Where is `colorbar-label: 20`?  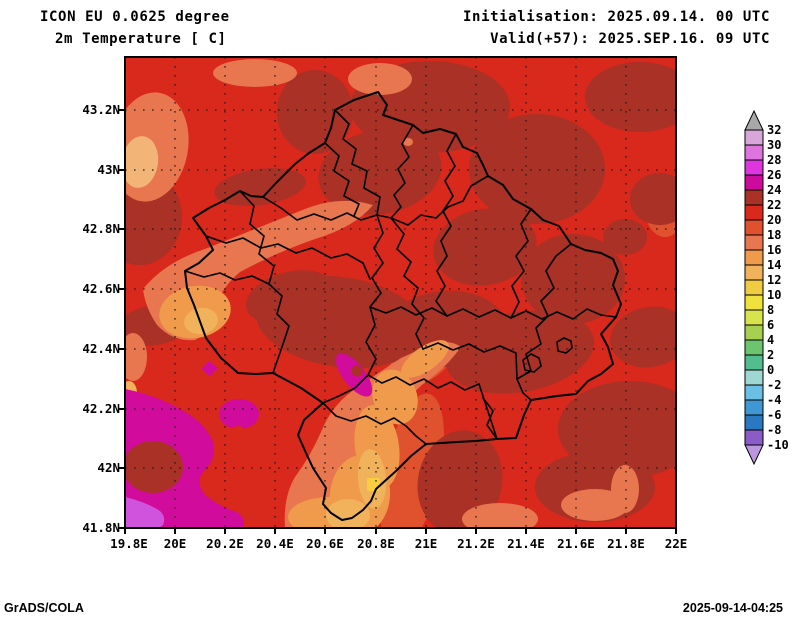
colorbar-label: 20 is located at coordinates (774, 220).